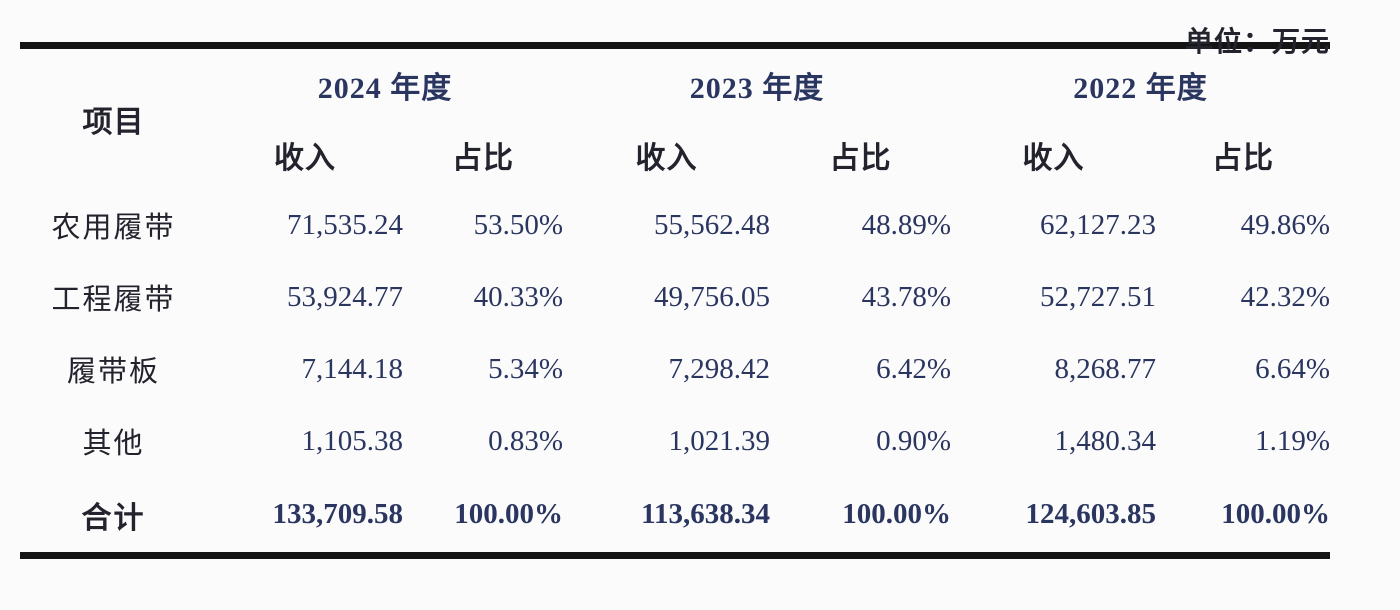 This screenshot has width=1400, height=610. Describe the element at coordinates (1053, 158) in the screenshot. I see `column-header-revenue-2022: 收入` at that location.